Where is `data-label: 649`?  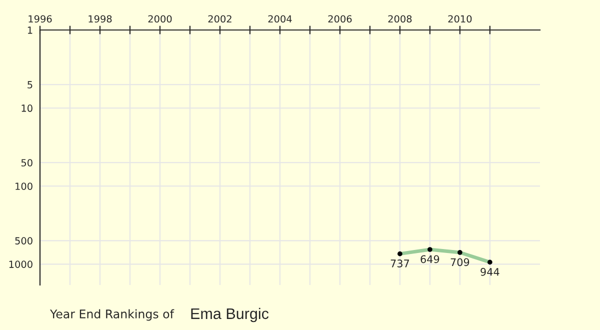
data-label: 649 is located at coordinates (430, 259).